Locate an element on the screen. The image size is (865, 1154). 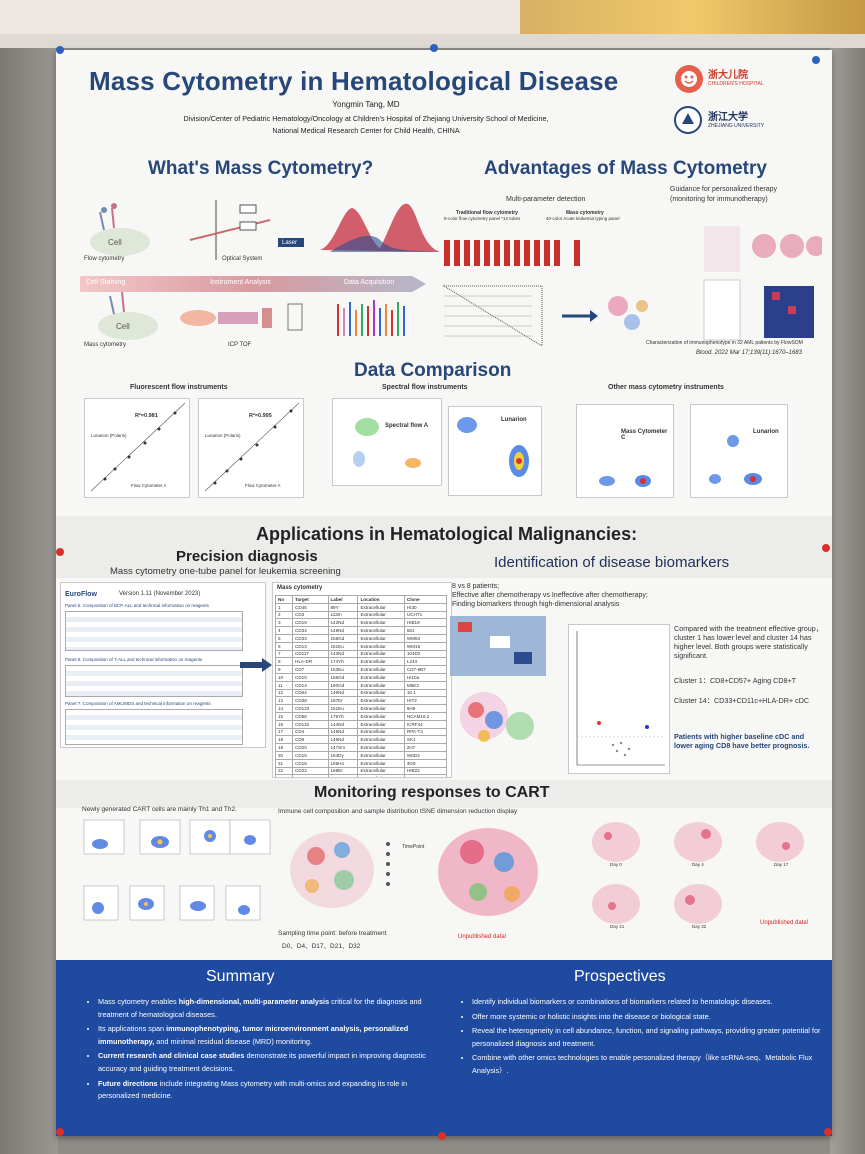
table-cell: 176Yb is located at coordinates (343, 716).